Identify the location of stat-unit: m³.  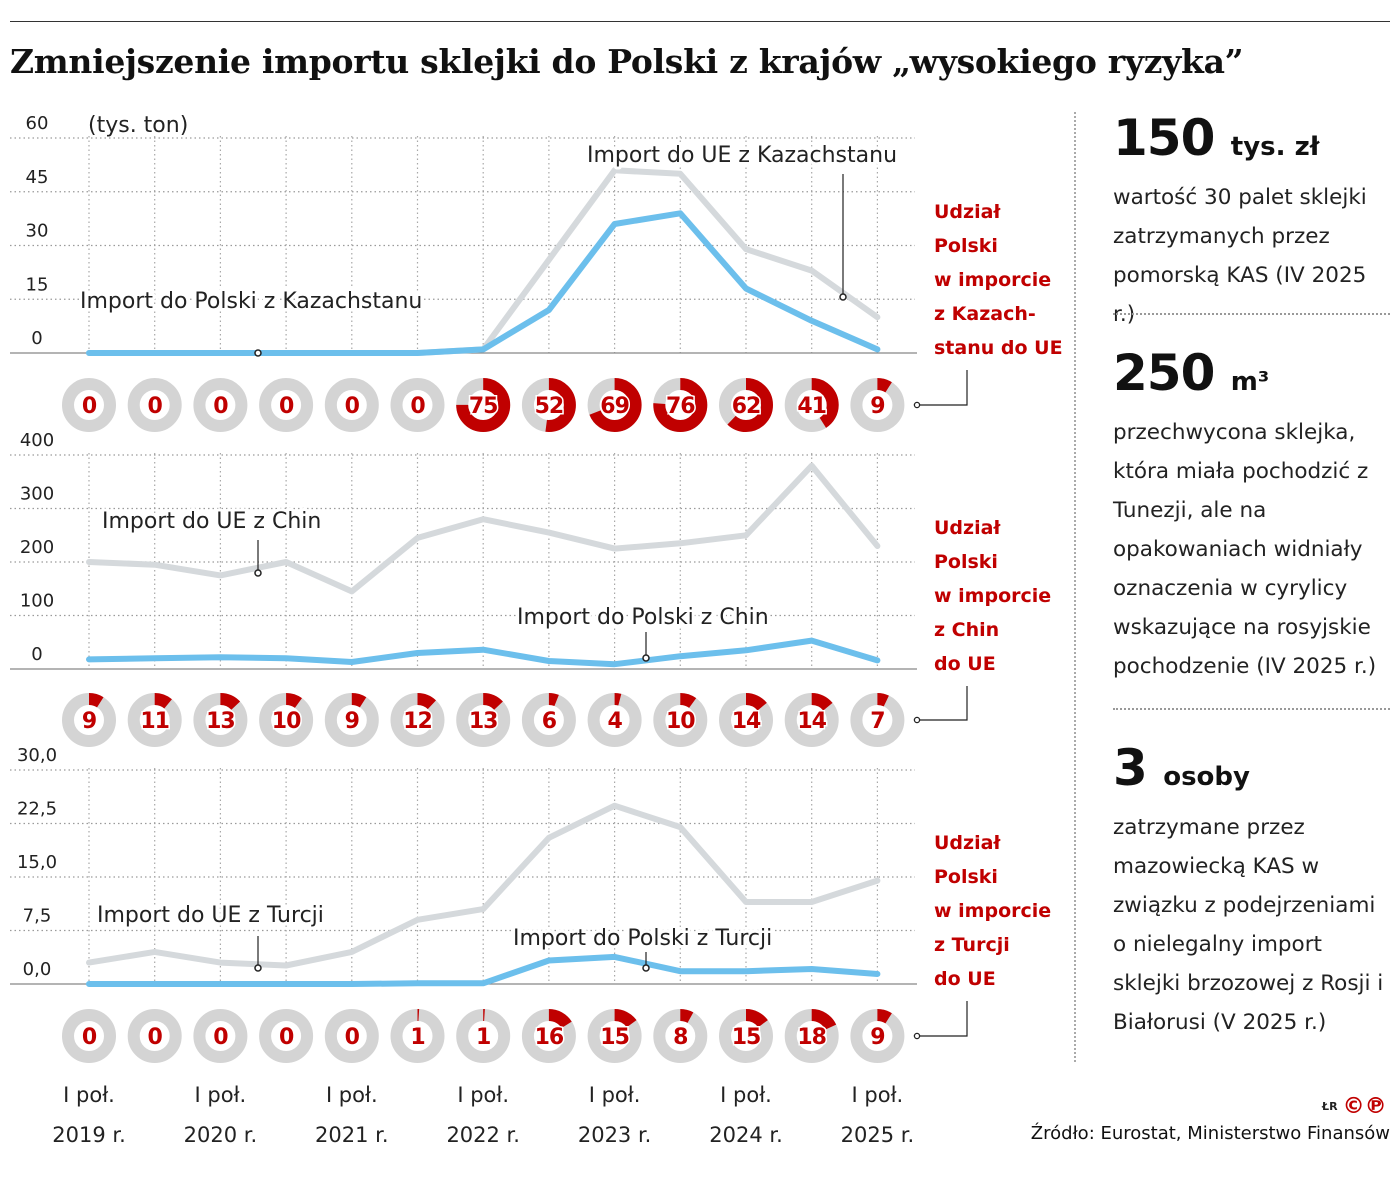
(1250, 382).